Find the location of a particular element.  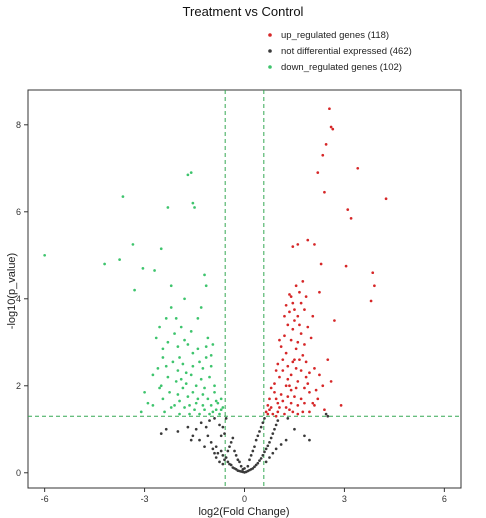

legend-entry-up-regulated: up_regulated genes (118) is located at coordinates (328, 35).